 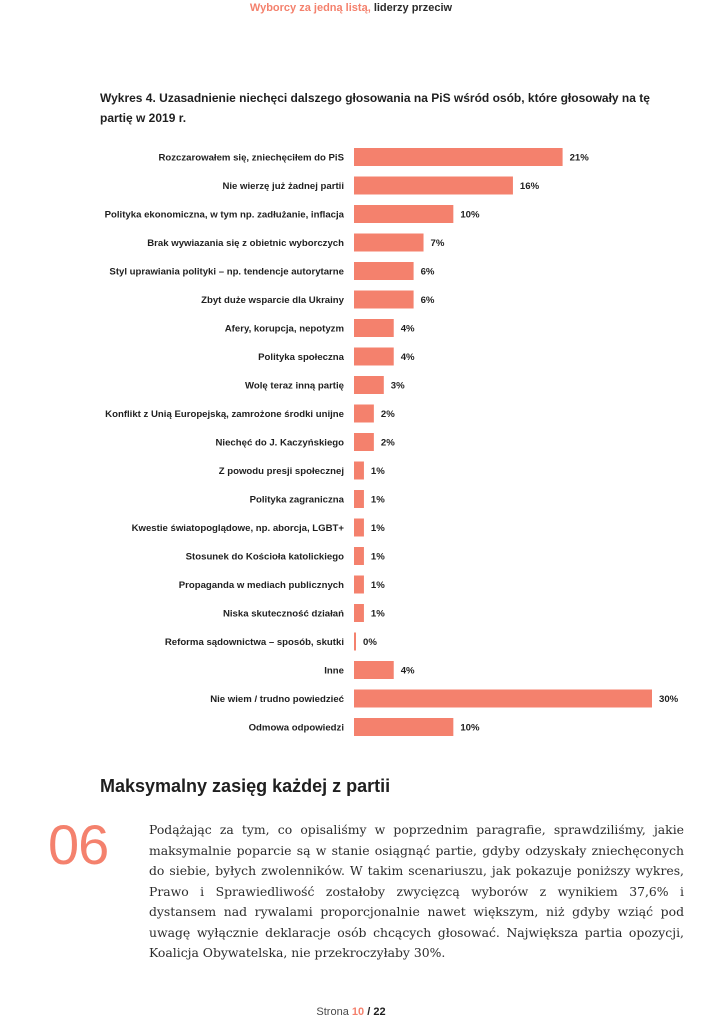 What do you see at coordinates (78, 844) in the screenshot?
I see `section-number: 06` at bounding box center [78, 844].